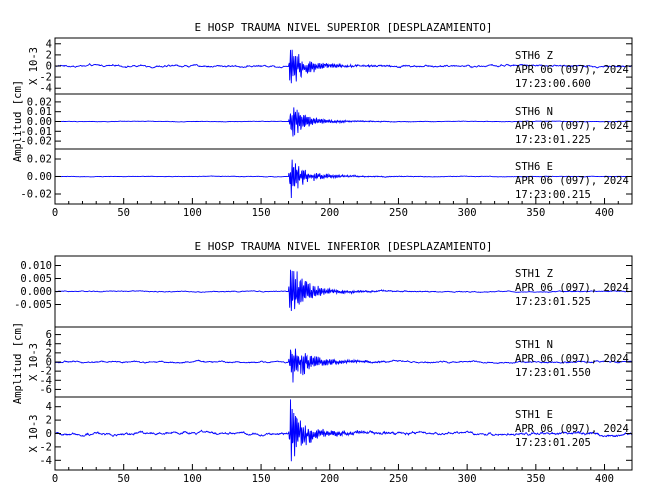  What do you see at coordinates (534, 345) in the screenshot?
I see `channel-label: STH1 N` at bounding box center [534, 345].